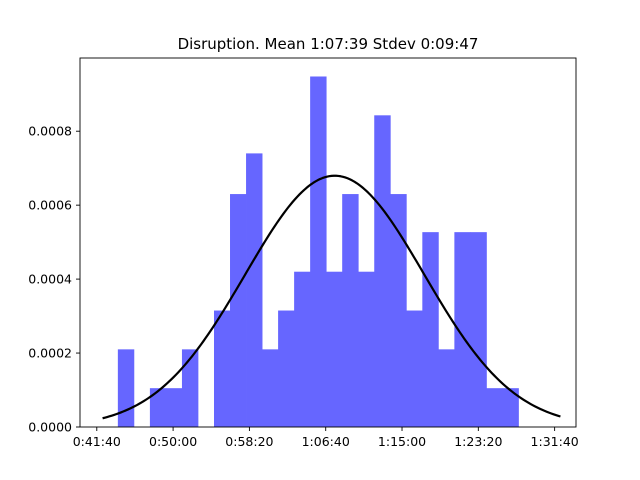 This screenshot has height=480, width=640. What do you see at coordinates (249, 441) in the screenshot?
I see `x-tick-label: 0:58:20` at bounding box center [249, 441].